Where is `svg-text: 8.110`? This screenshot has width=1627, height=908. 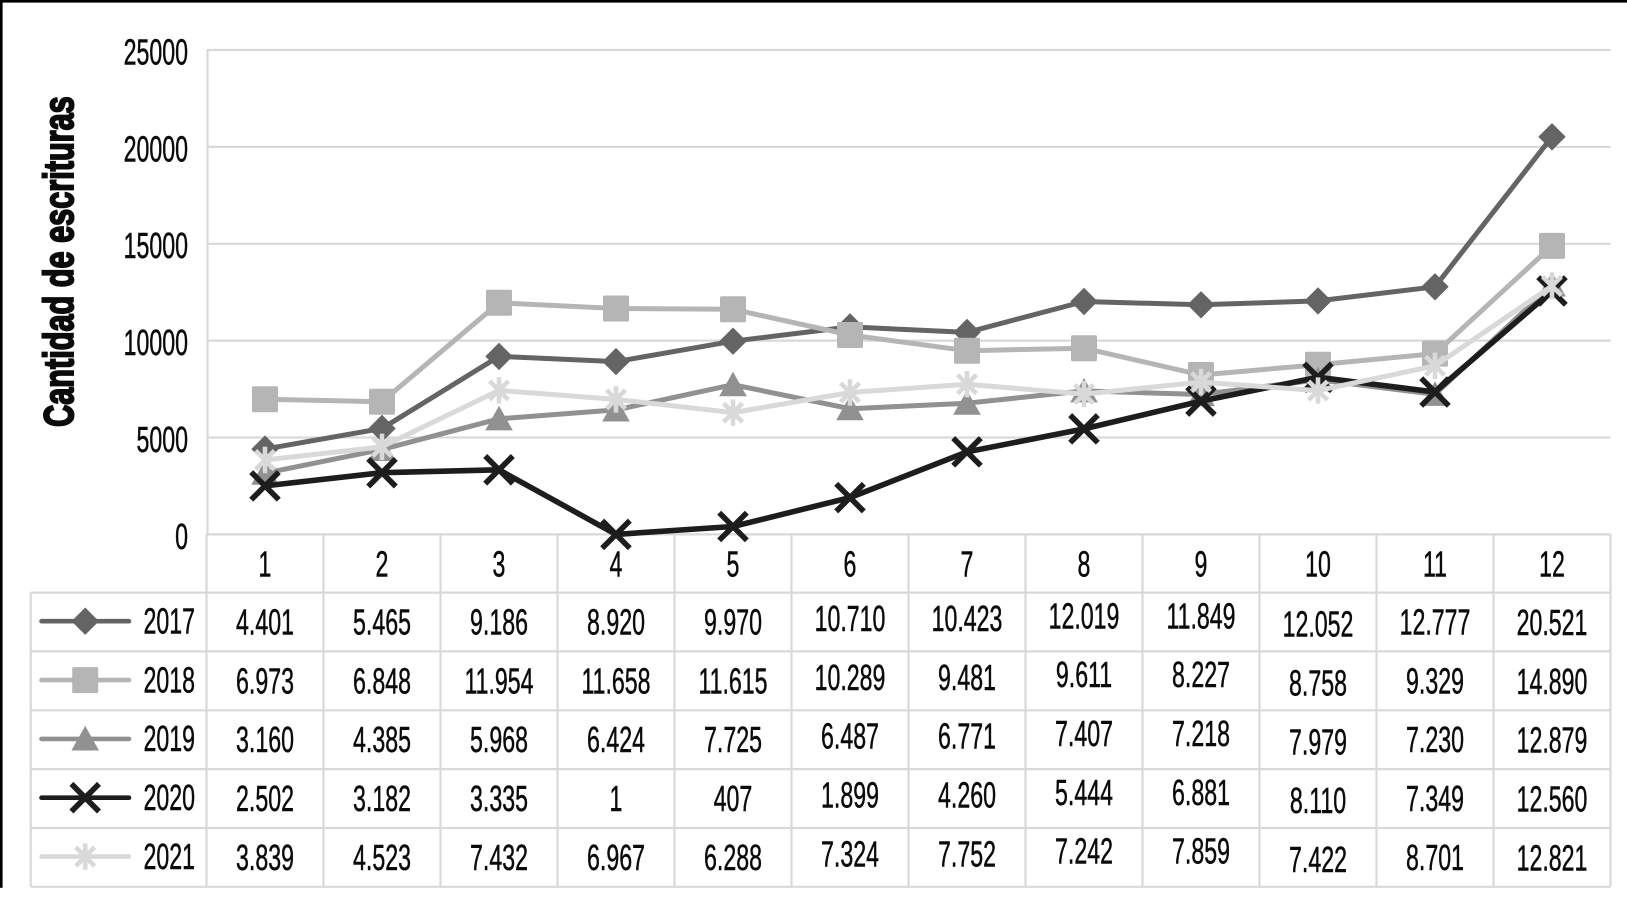 svg-text: 8.110 is located at coordinates (1318, 801).